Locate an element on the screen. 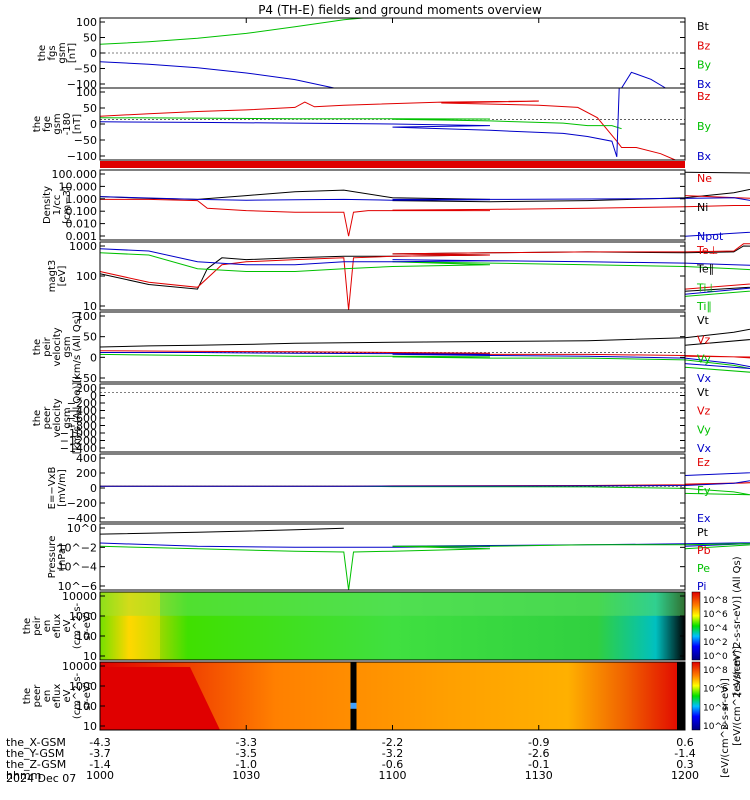 The image size is (750, 800). panel-frame is located at coordinates (392, 205).